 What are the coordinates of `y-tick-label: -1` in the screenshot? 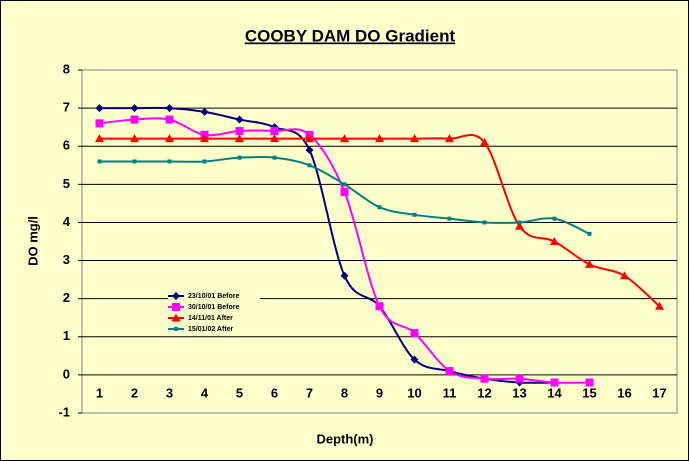 It's located at (64, 411).